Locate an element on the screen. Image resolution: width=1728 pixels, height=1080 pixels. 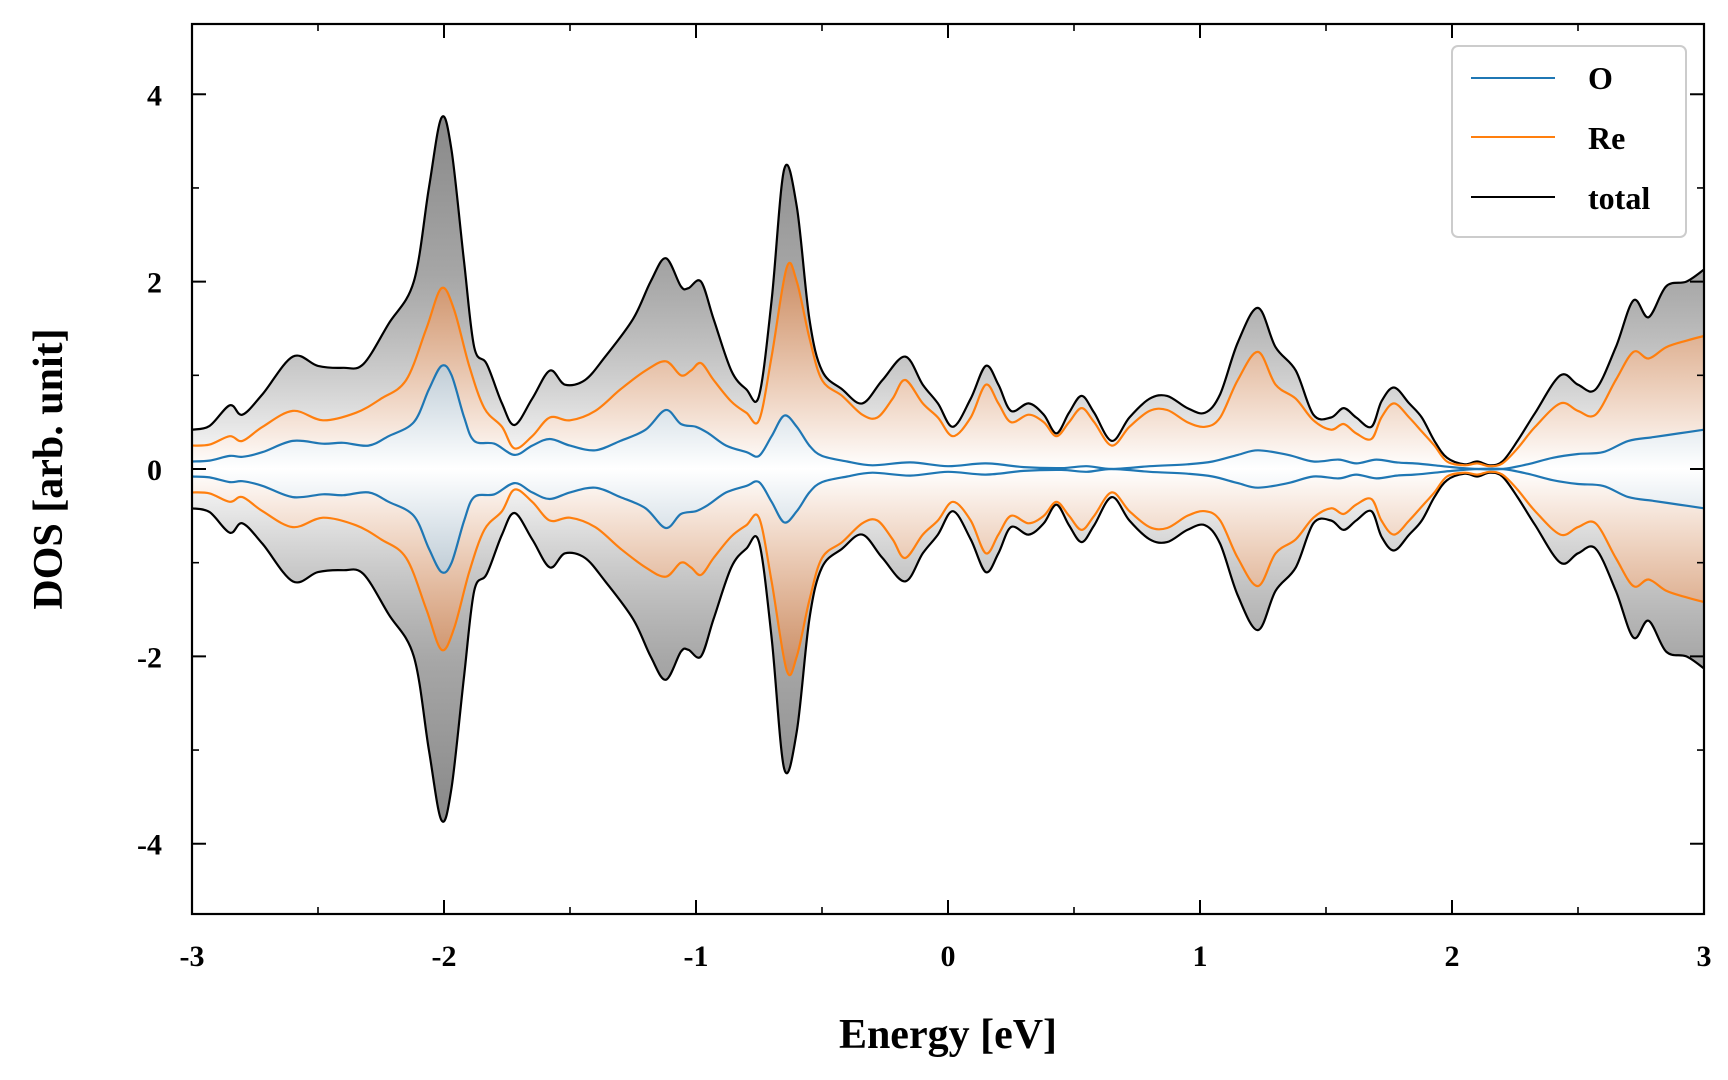
y-axis-label: DOS [arb. unit] is located at coordinates (49, 468).